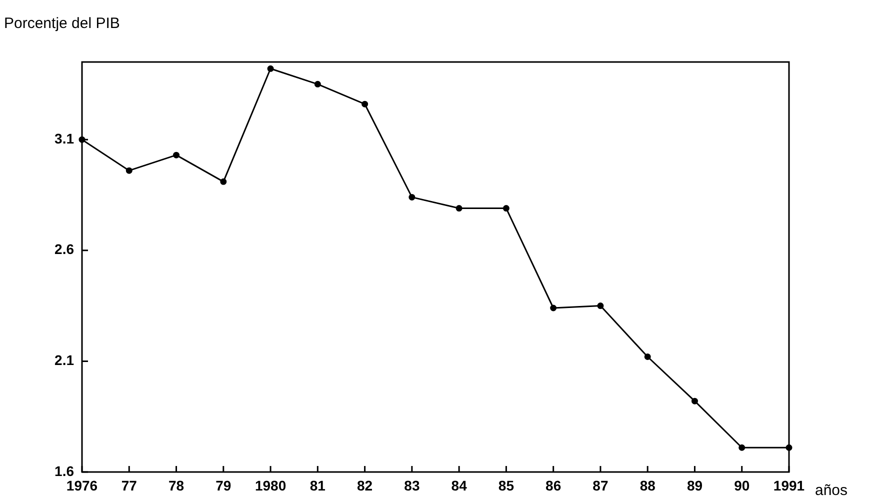 The height and width of the screenshot is (502, 888). Describe the element at coordinates (64, 138) in the screenshot. I see `y-tick-label: 3.1` at that location.